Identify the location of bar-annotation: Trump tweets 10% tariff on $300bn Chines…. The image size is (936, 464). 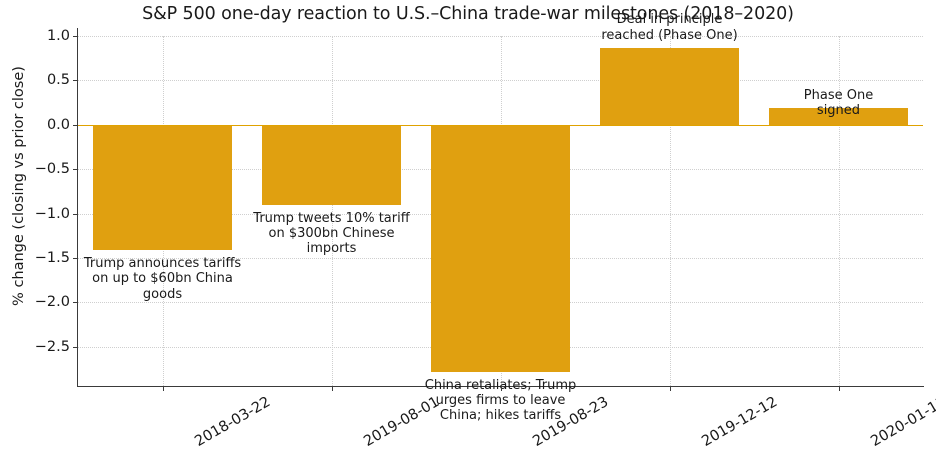
(331, 233).